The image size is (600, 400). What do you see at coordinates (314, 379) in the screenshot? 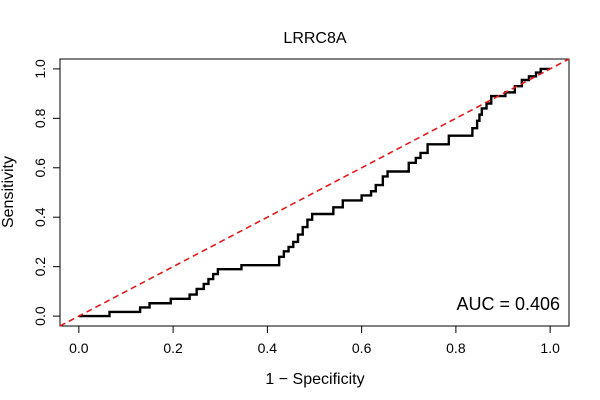
I see `x-axis-label: 1 − Specificity` at bounding box center [314, 379].